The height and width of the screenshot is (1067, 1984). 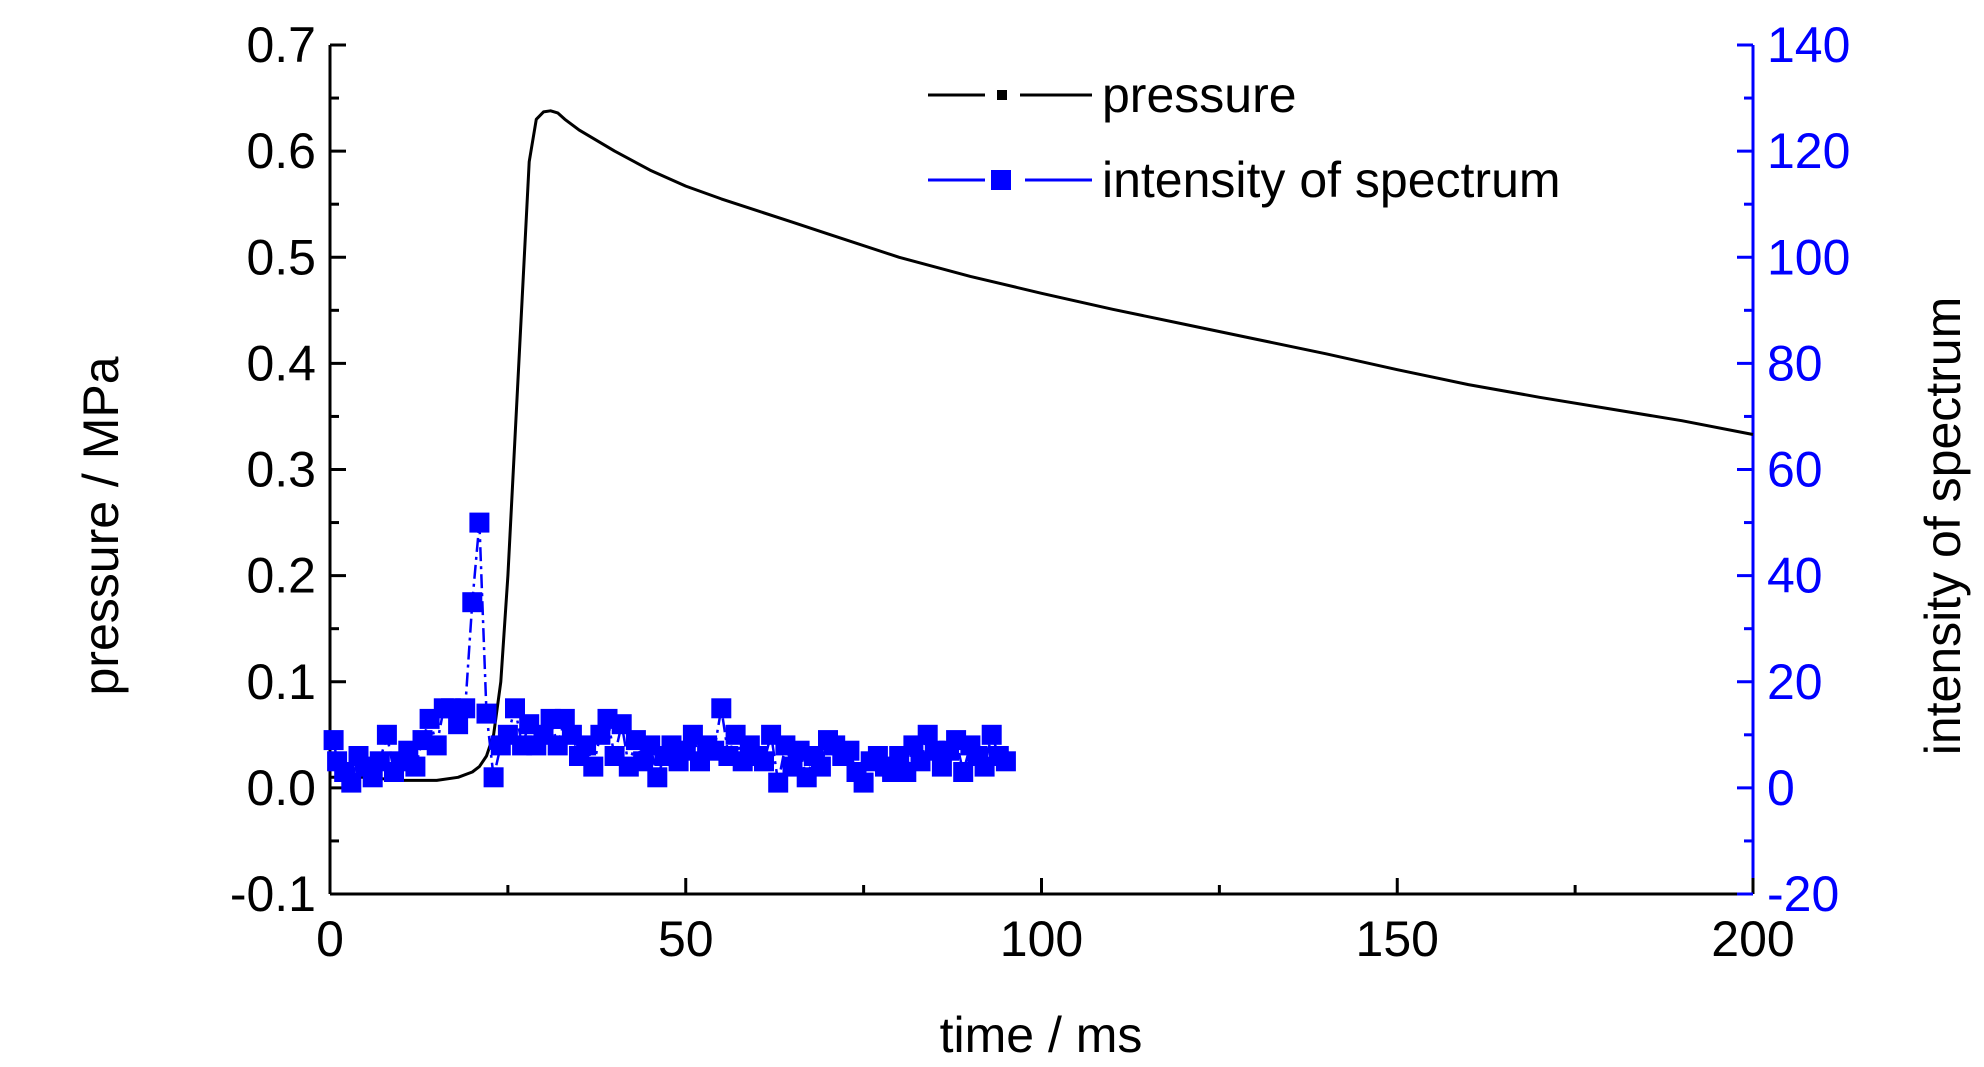 I want to click on right-y-tick-label: 0, so click(x=1781, y=788).